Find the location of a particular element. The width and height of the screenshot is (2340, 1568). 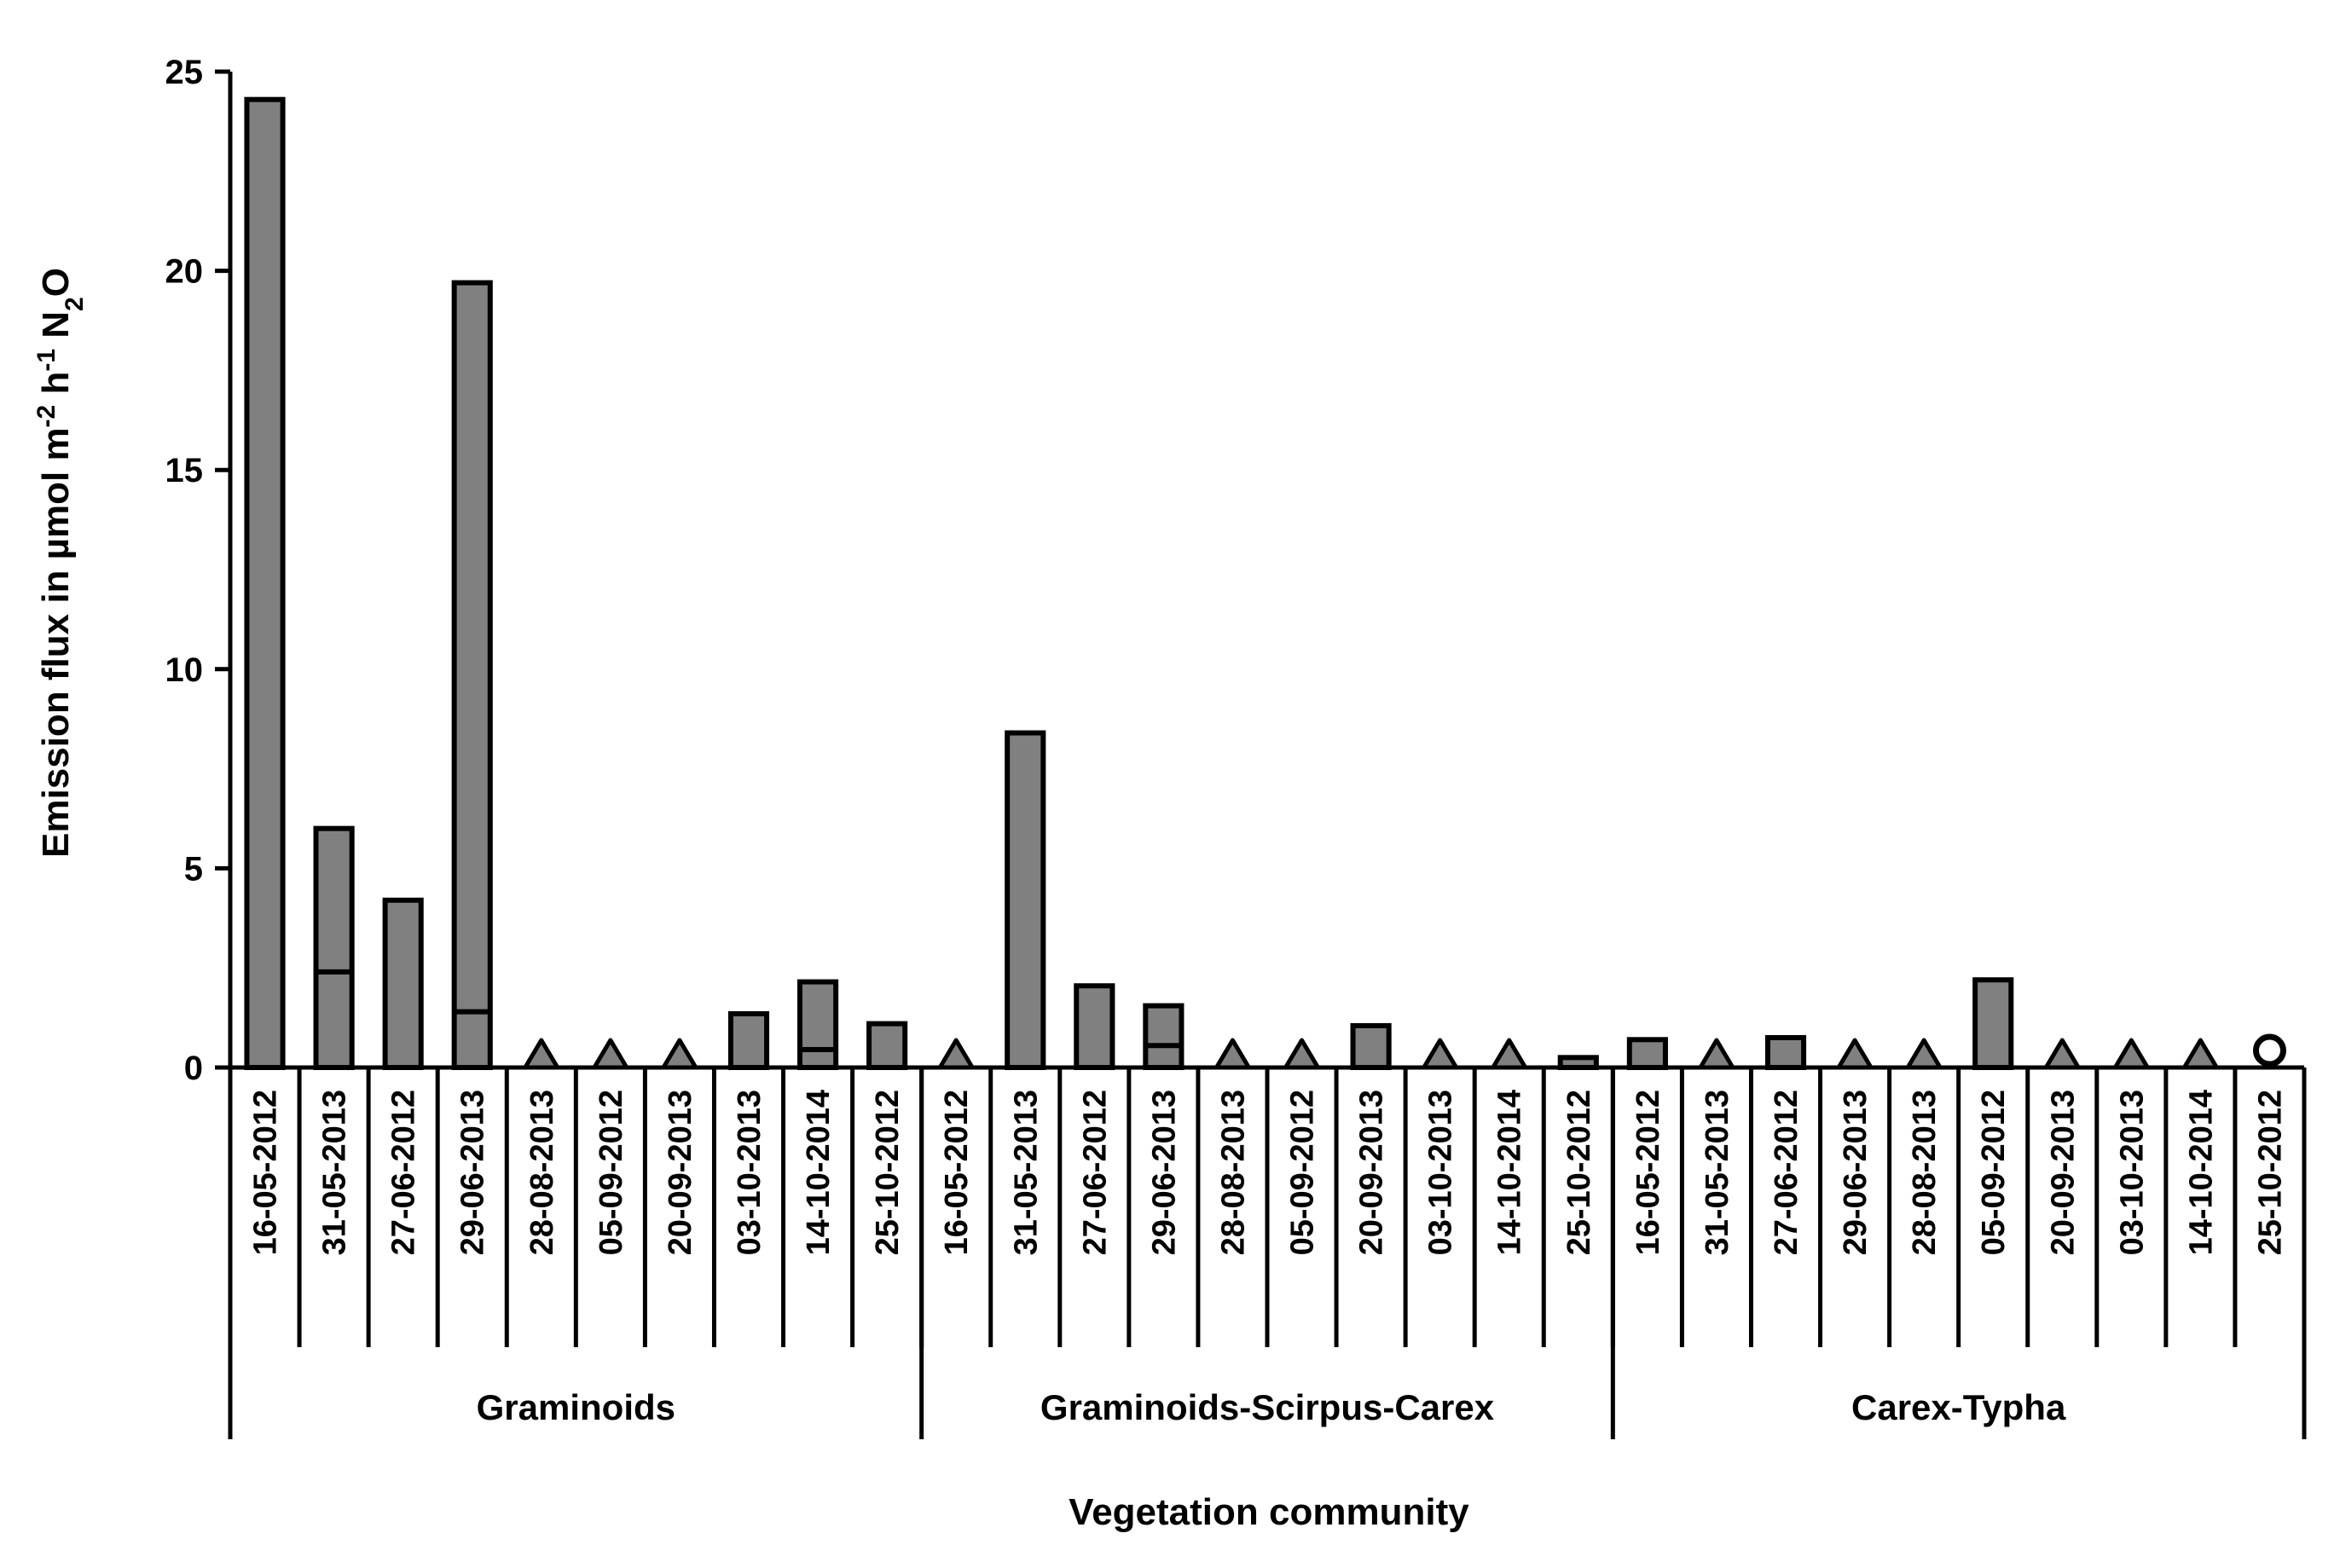

circle-marker is located at coordinates (2269, 1050).